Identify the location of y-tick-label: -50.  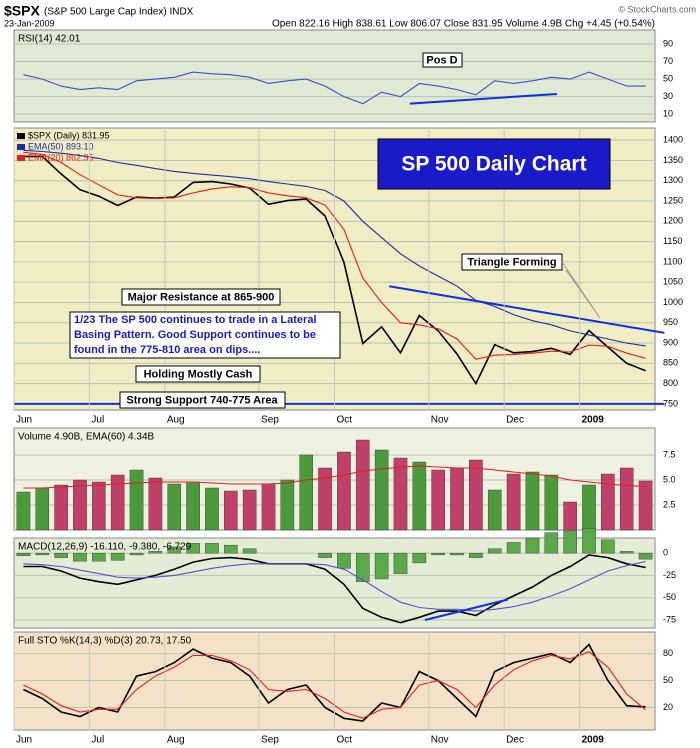
(669, 597).